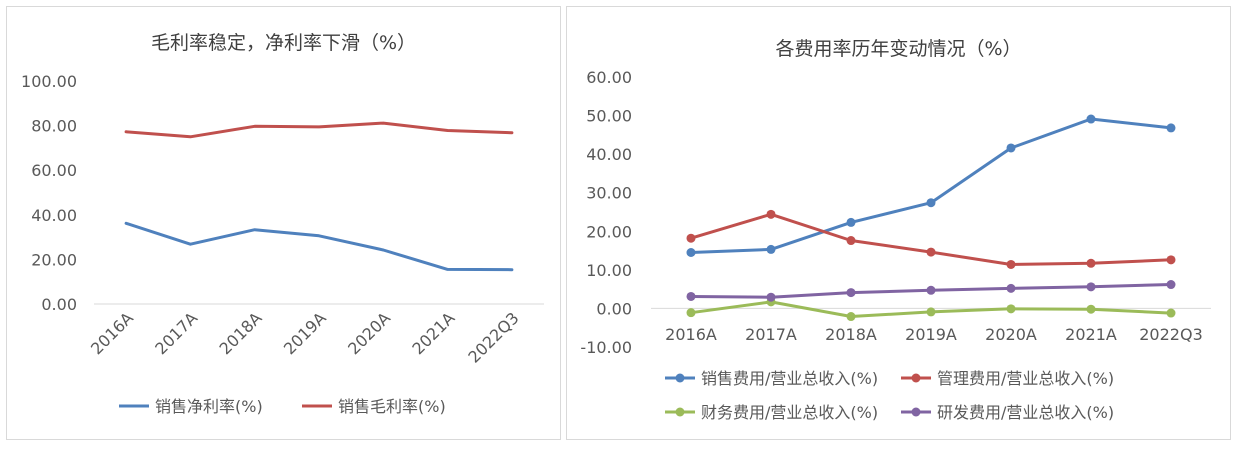 This screenshot has height=450, width=1237. What do you see at coordinates (609, 116) in the screenshot?
I see `y-tick-label: 50.00` at bounding box center [609, 116].